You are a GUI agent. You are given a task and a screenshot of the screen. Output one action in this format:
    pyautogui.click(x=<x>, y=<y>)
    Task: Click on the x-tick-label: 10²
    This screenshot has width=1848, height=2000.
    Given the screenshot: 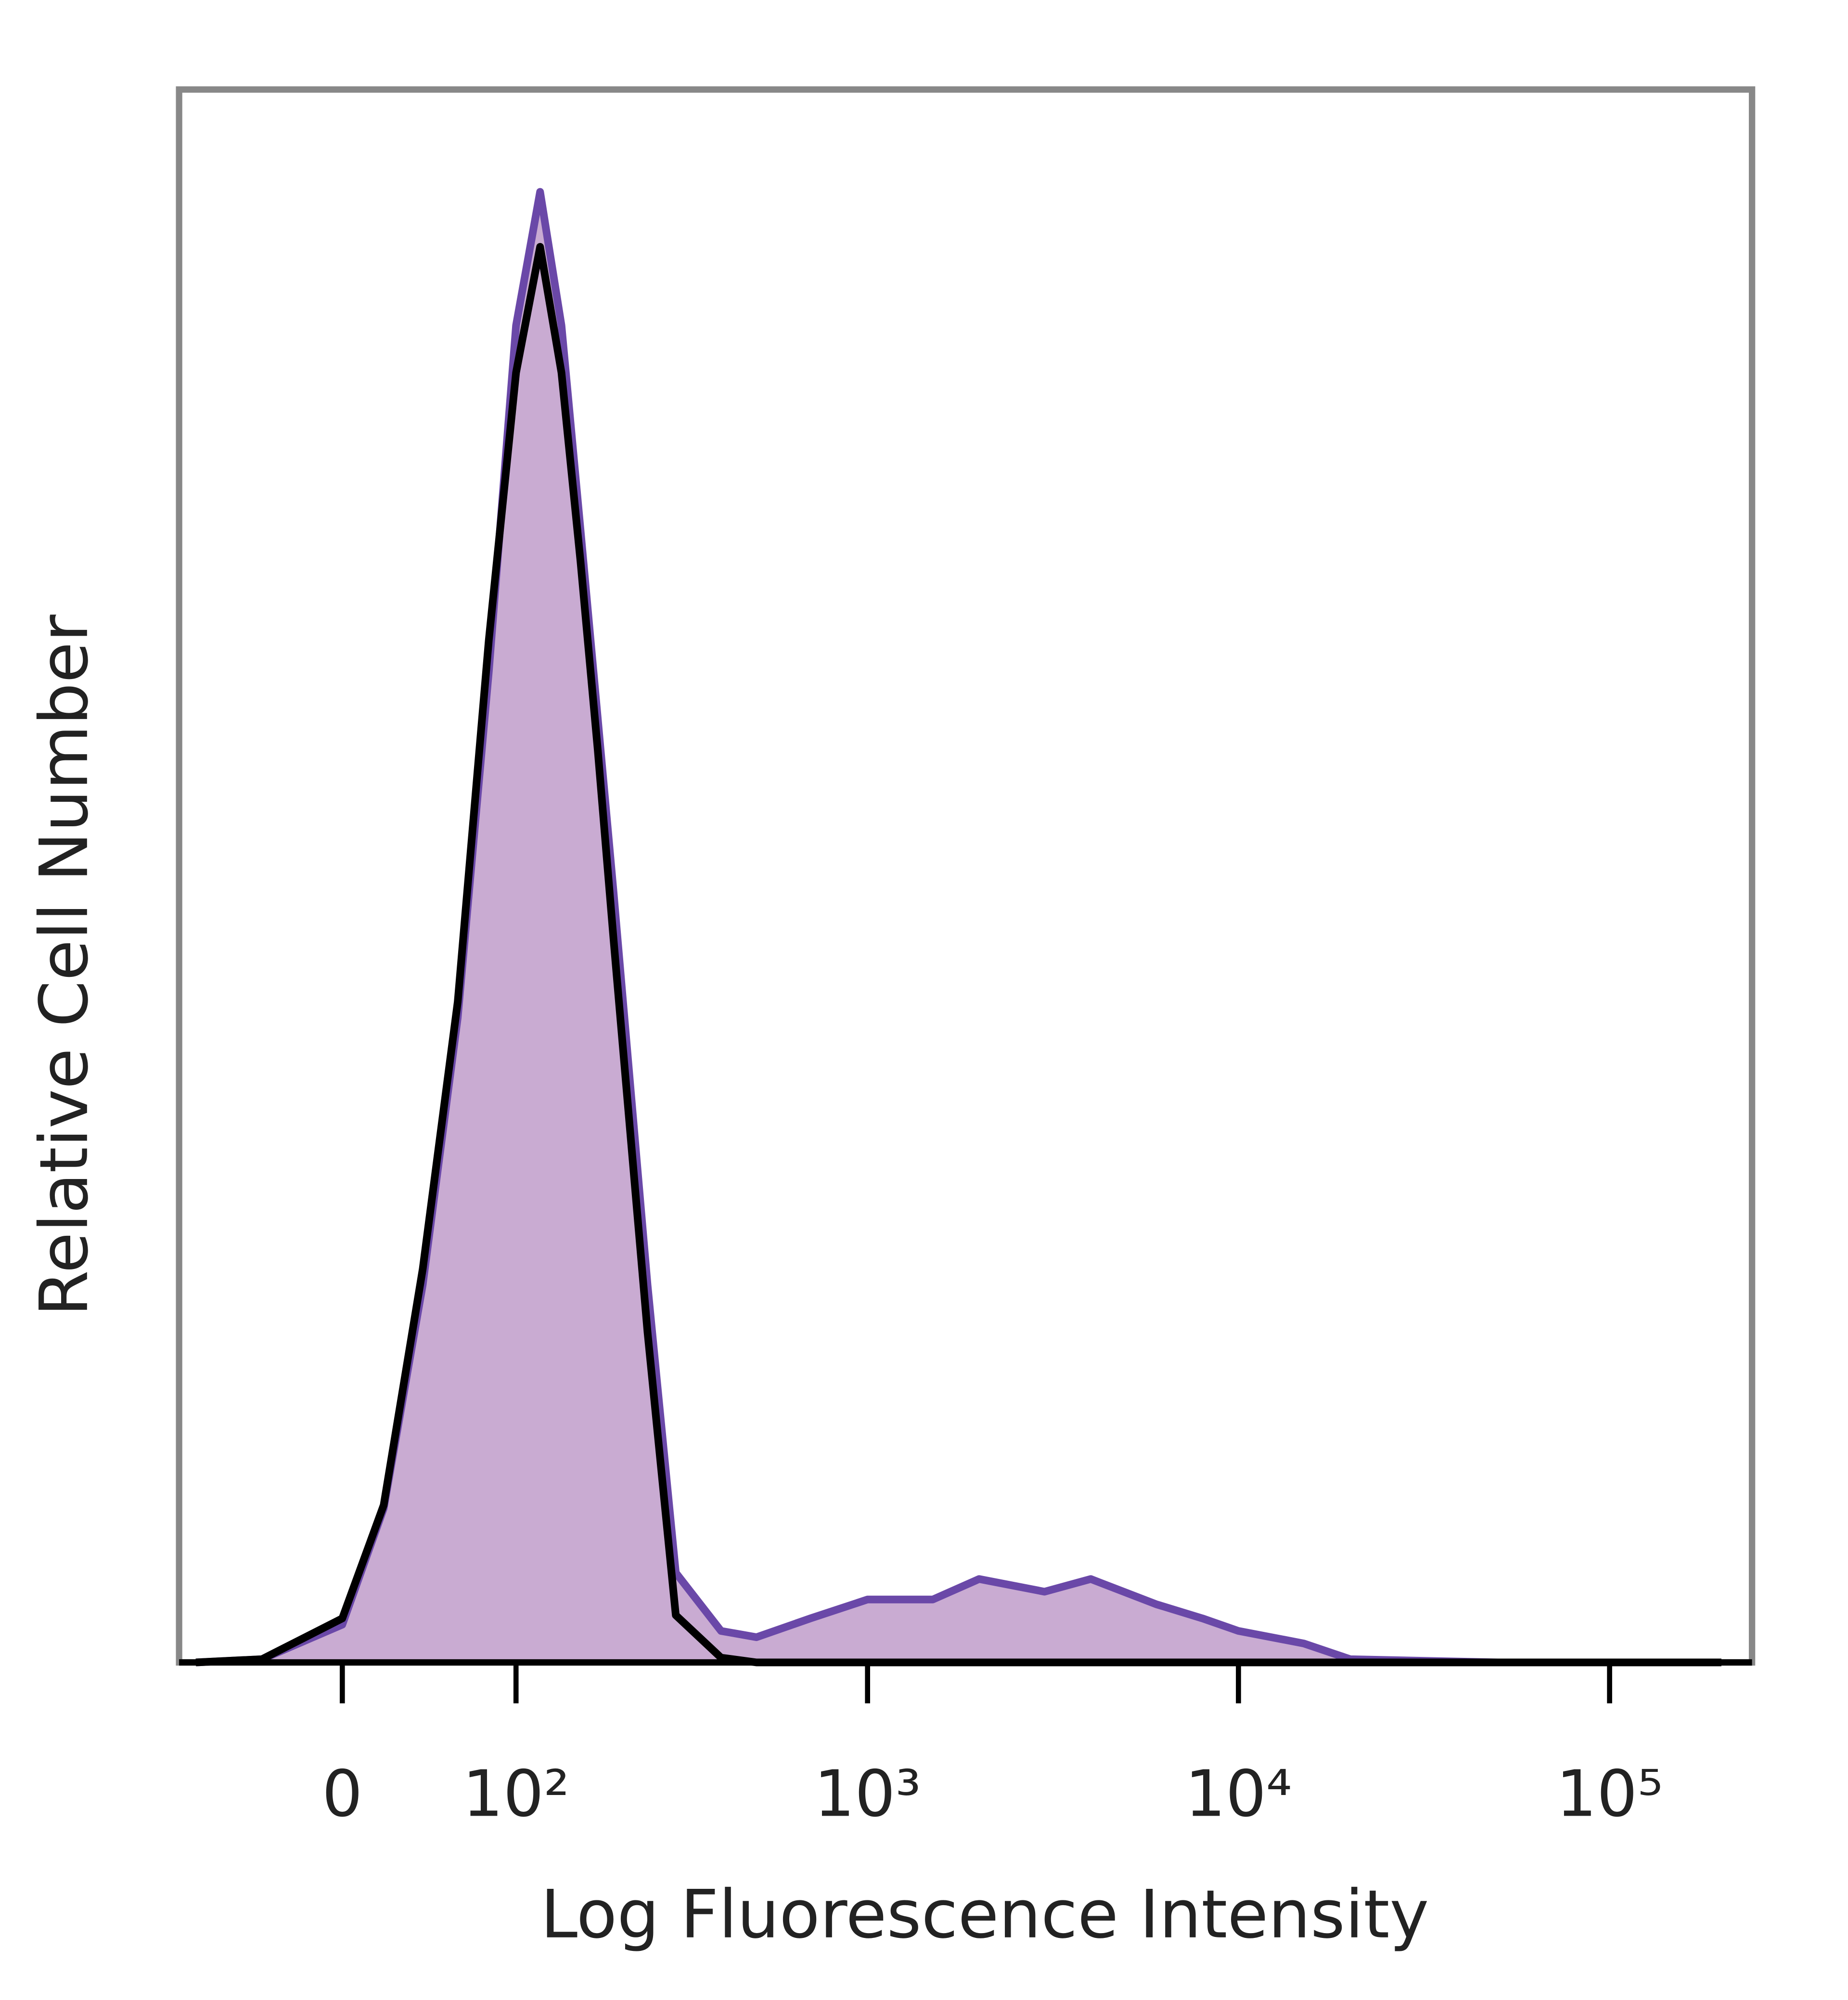 What is the action you would take?
    pyautogui.click(x=515, y=1794)
    